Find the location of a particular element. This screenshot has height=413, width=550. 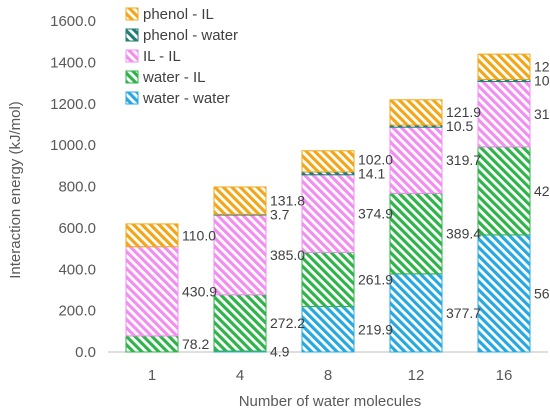

y-tick-label: 200.0 is located at coordinates (77, 311).